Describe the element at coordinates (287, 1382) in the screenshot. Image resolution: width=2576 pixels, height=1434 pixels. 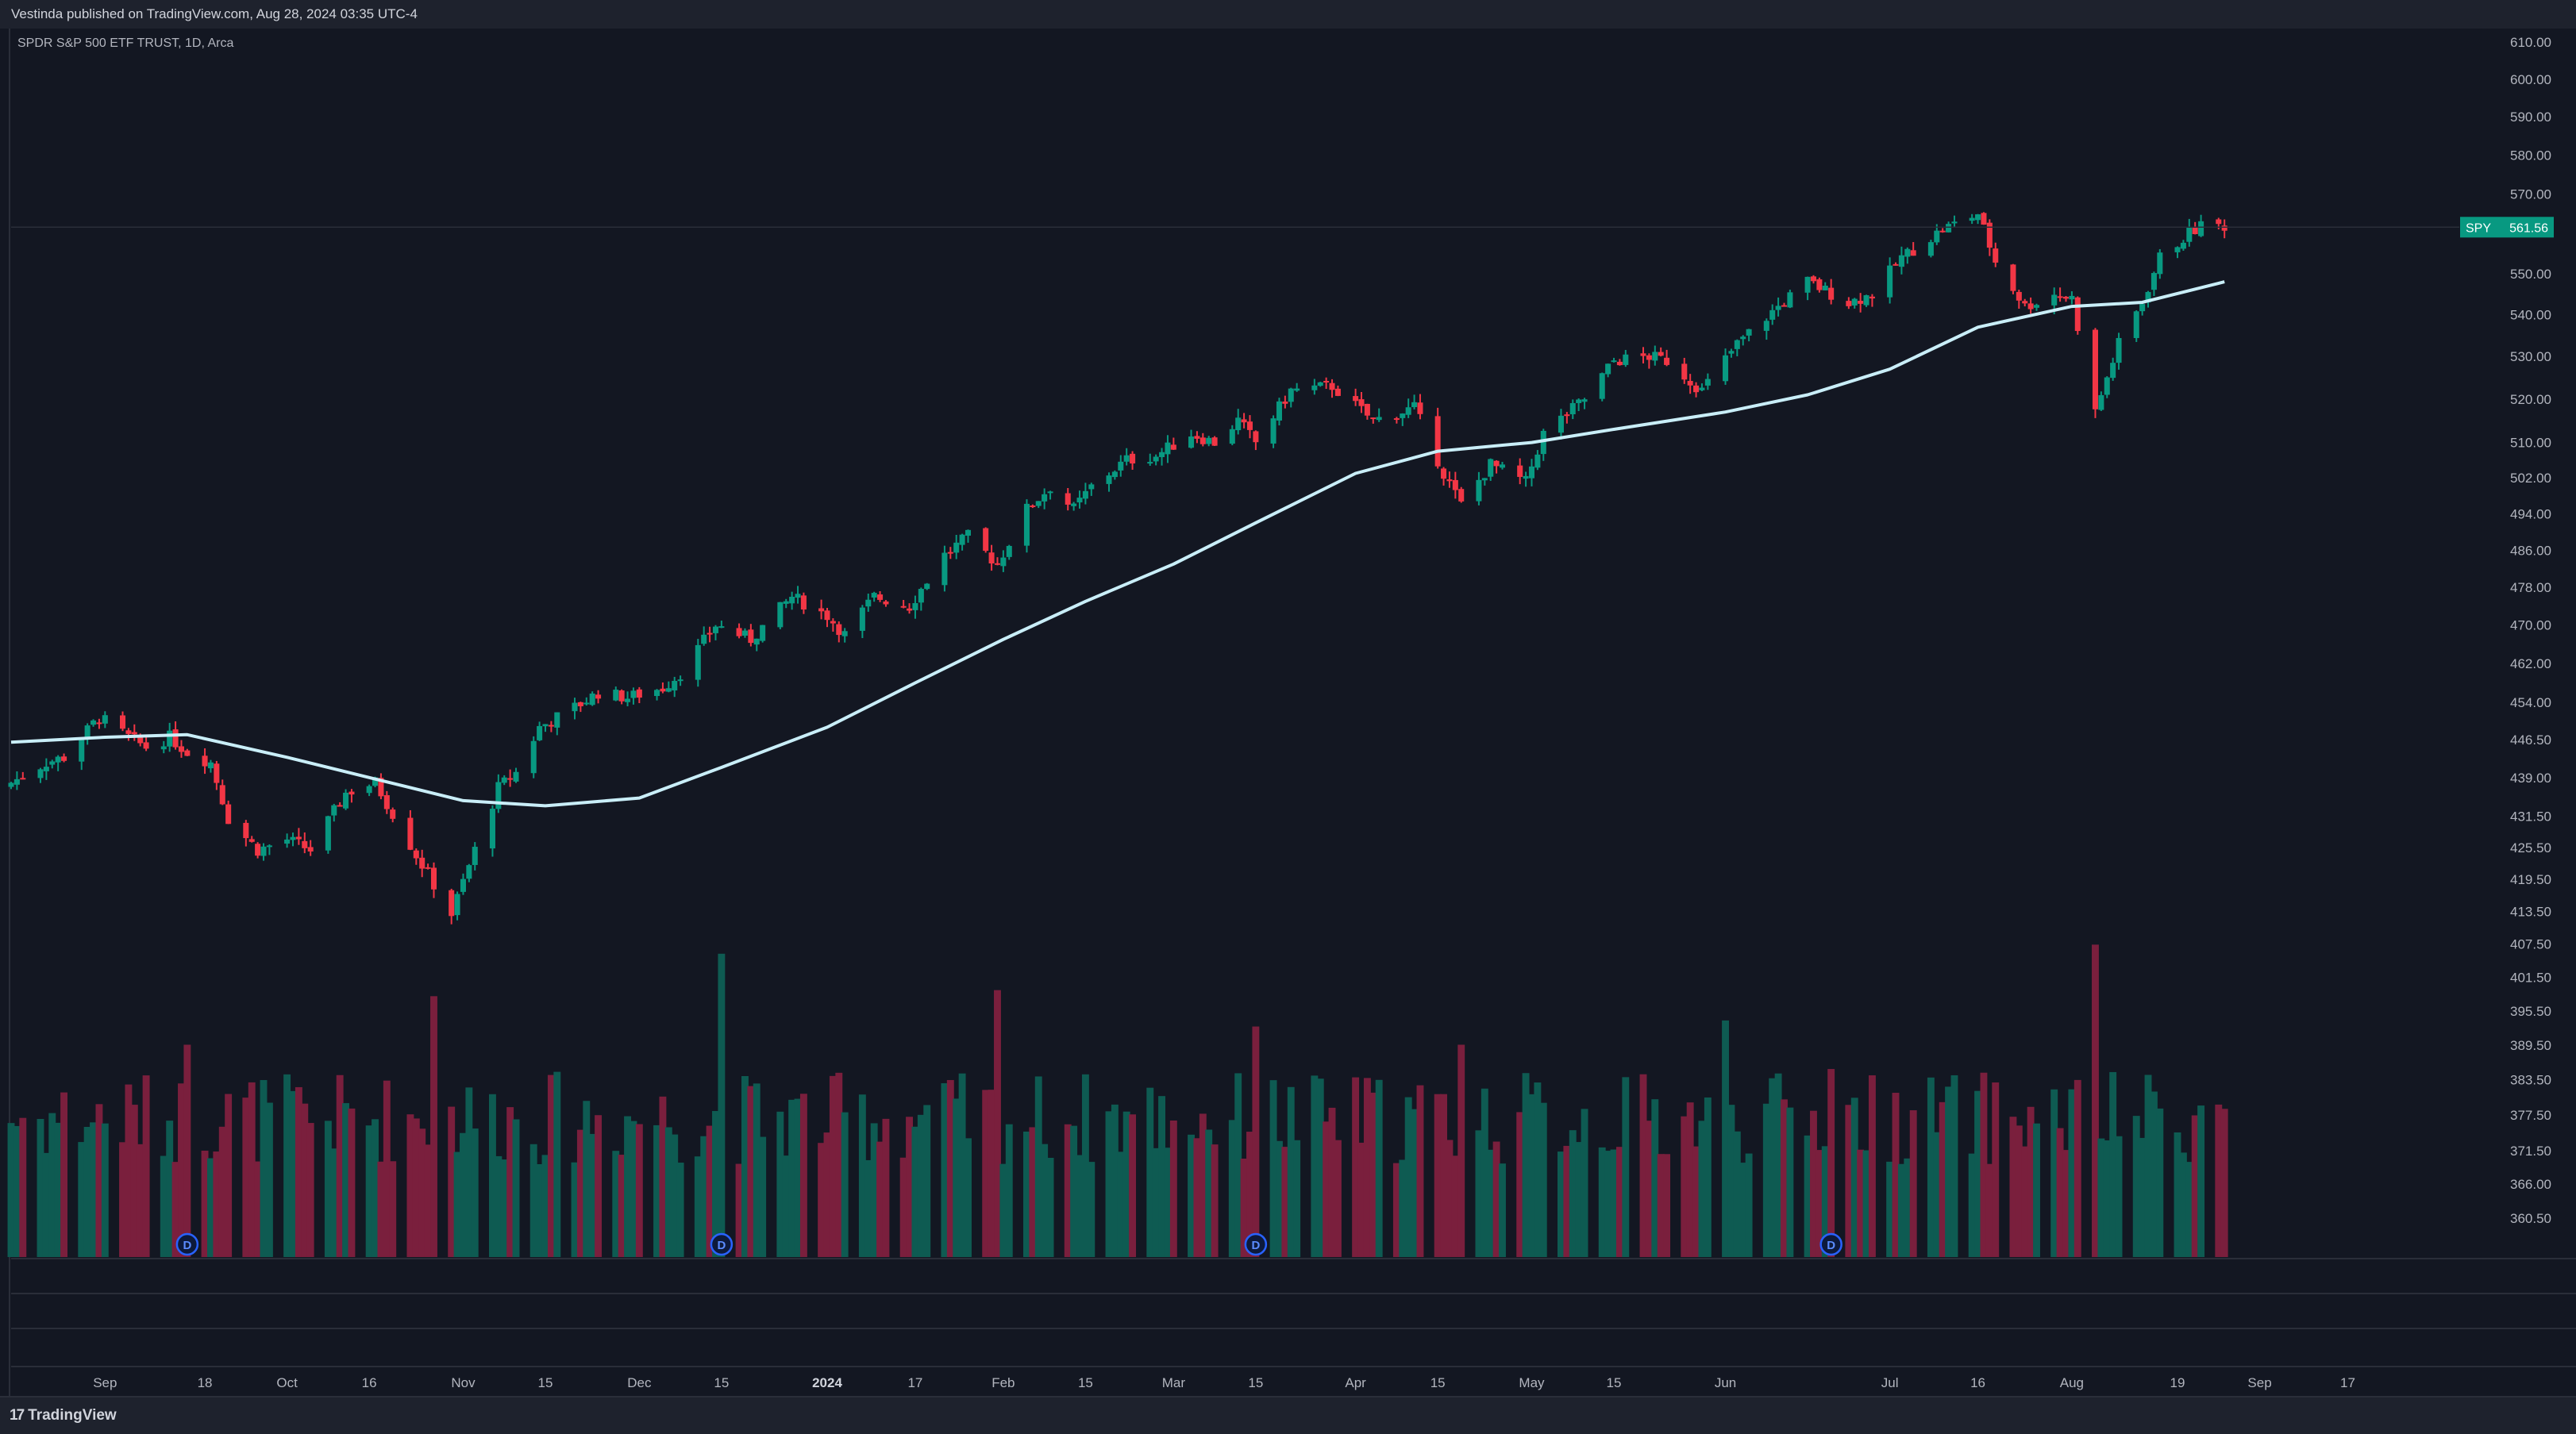
I see `time-tick-label: Oct` at that location.